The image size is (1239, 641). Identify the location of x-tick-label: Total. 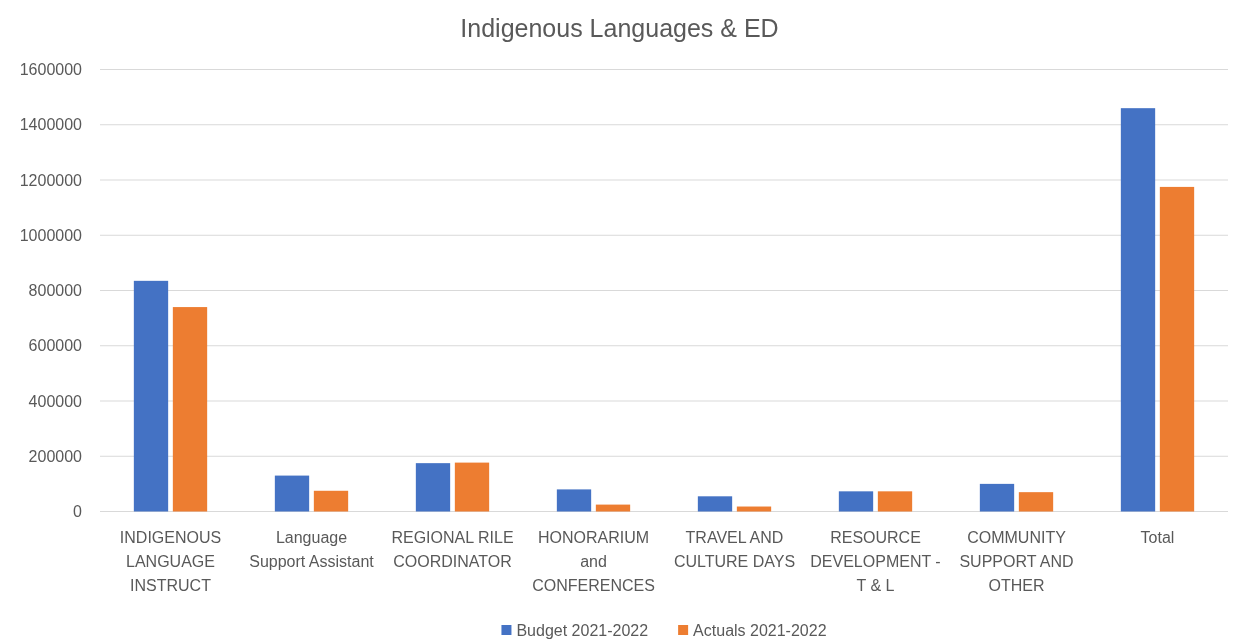
(1157, 537).